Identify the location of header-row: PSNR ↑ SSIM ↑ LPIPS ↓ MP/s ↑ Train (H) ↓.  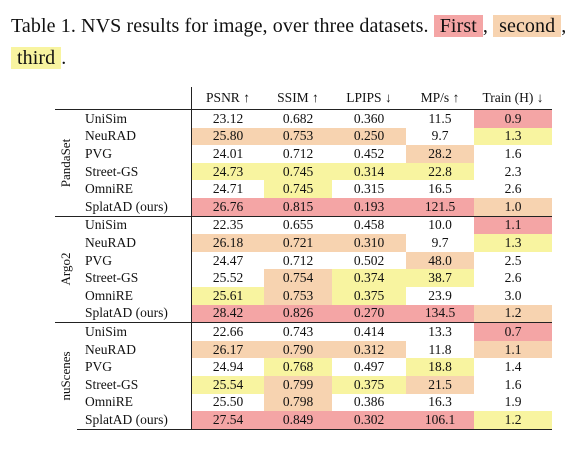
(303, 98).